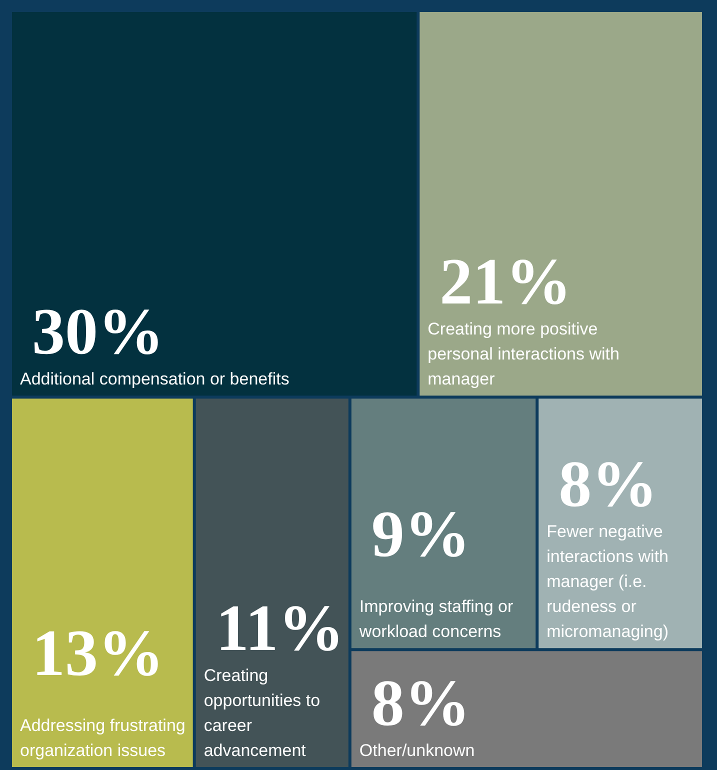  I want to click on data-label: 11%, so click(280, 628).